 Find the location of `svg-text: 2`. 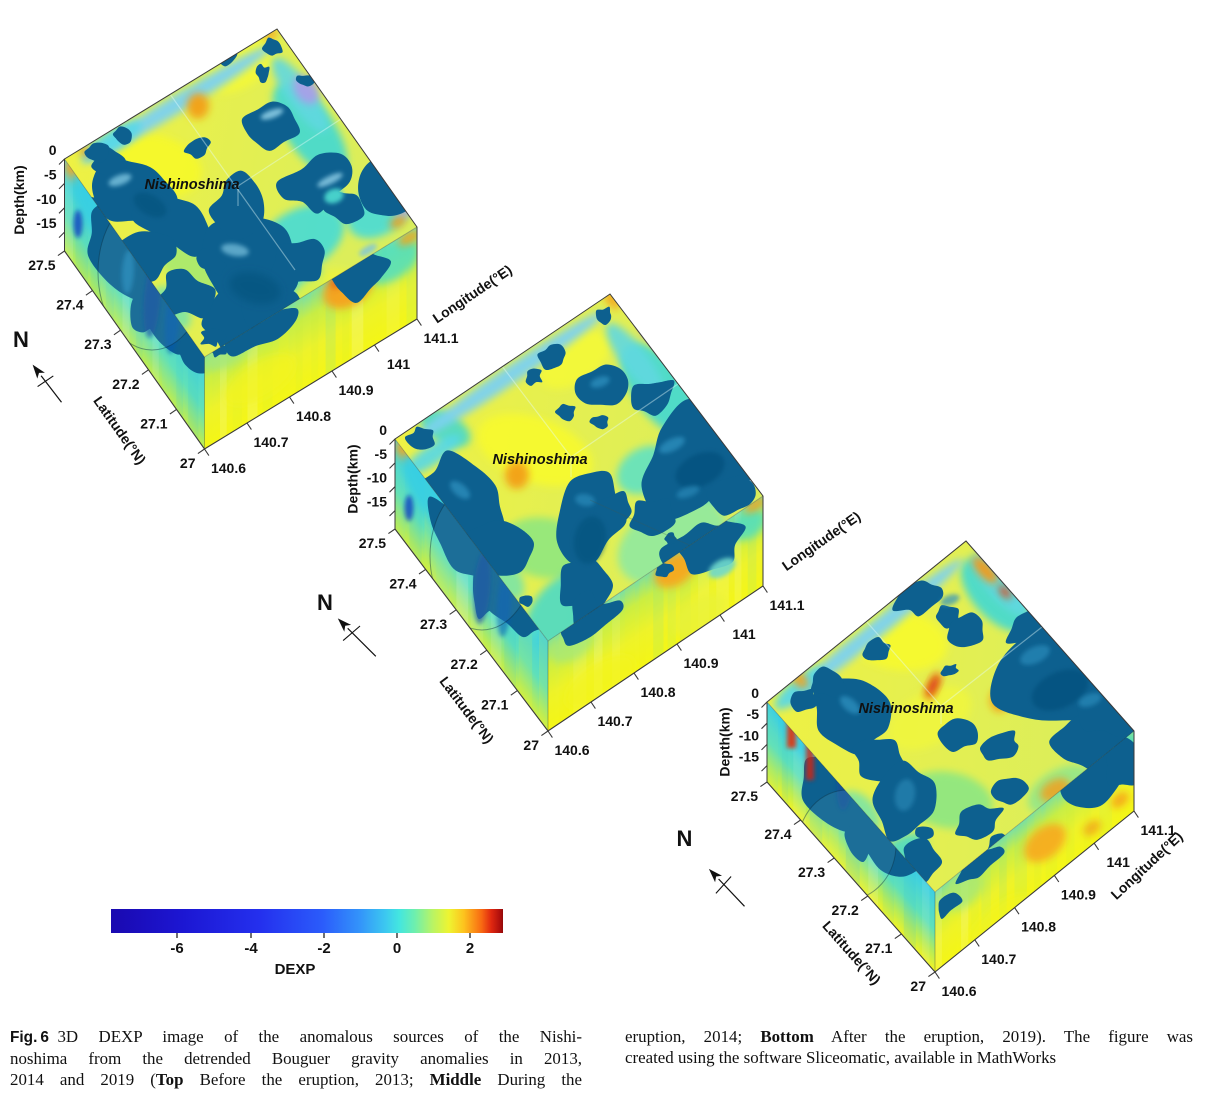

svg-text: 2 is located at coordinates (470, 948).